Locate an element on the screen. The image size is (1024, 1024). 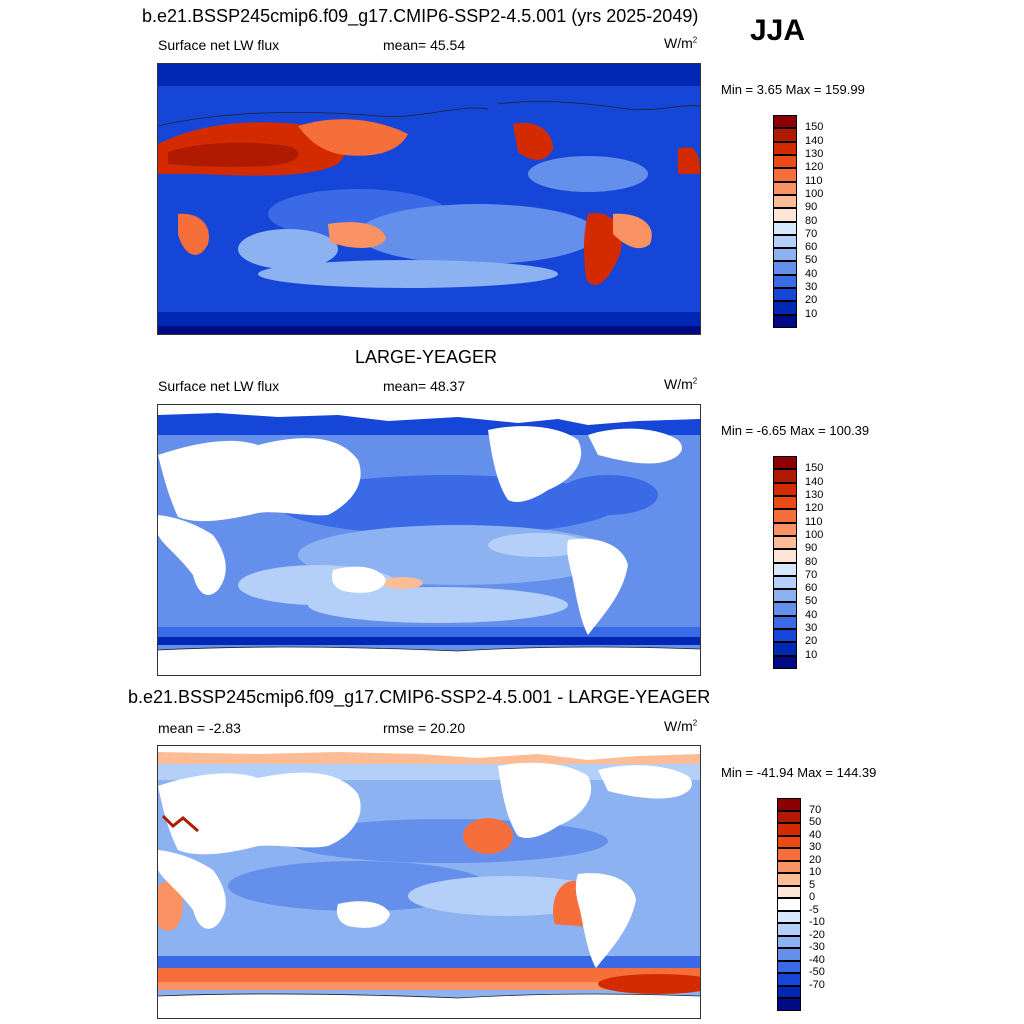
colorbar-tick-label: 90 is located at coordinates (811, 207).